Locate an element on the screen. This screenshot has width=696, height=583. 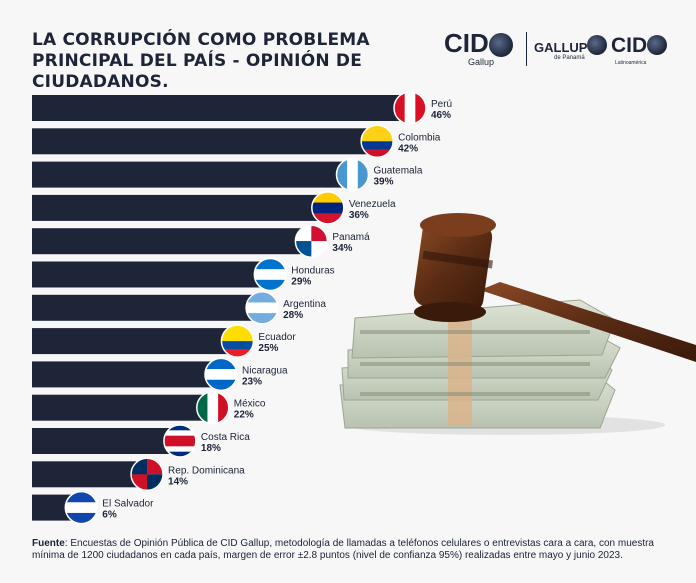
dominican-republic-flag-icon is located at coordinates (147, 474).